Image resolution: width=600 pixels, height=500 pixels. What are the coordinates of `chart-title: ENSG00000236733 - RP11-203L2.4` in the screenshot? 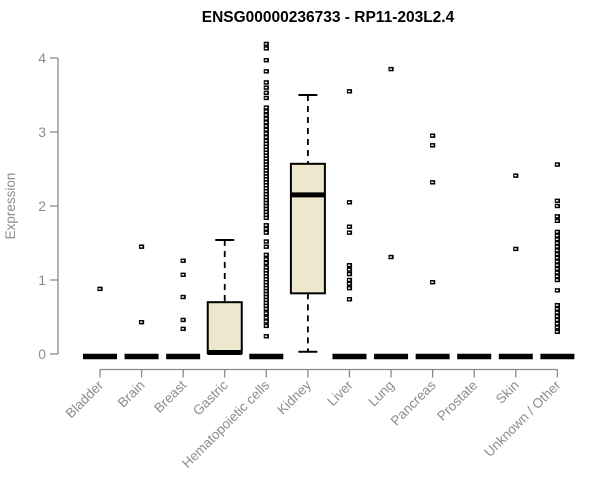 It's located at (328, 17).